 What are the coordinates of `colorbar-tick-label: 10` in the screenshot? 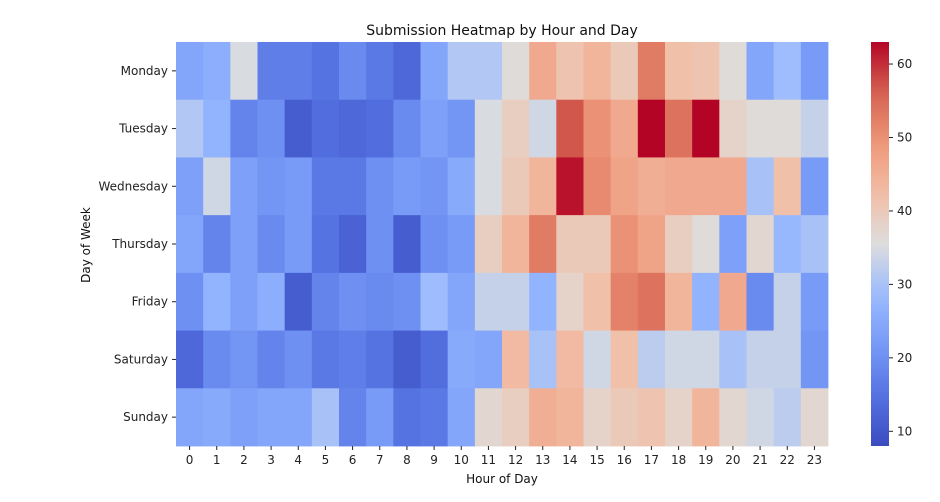 It's located at (904, 431).